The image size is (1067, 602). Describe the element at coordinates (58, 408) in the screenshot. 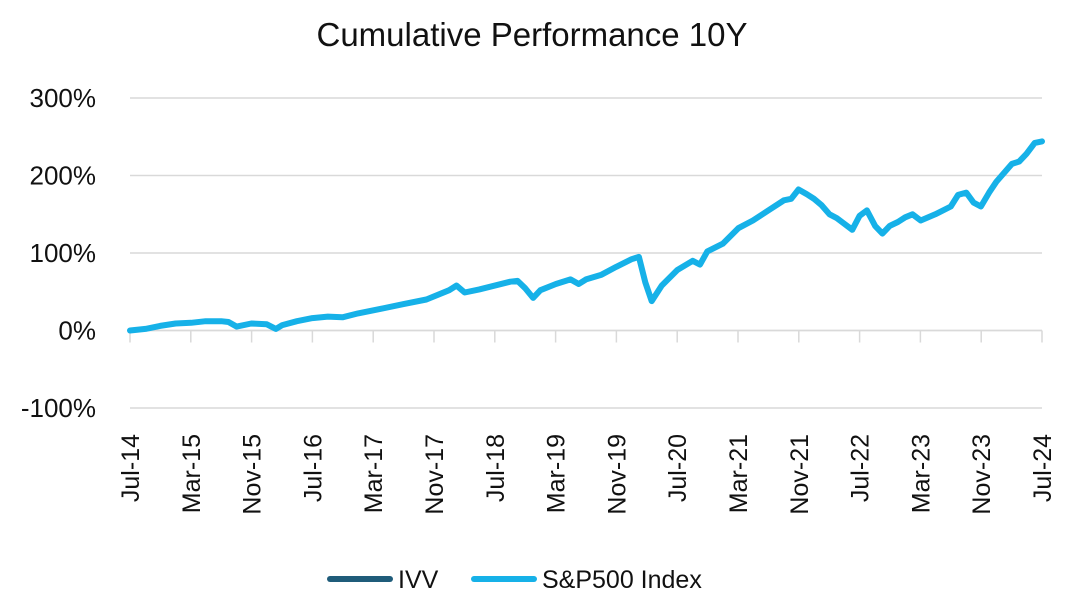

I see `y-tick-label: -100%` at that location.